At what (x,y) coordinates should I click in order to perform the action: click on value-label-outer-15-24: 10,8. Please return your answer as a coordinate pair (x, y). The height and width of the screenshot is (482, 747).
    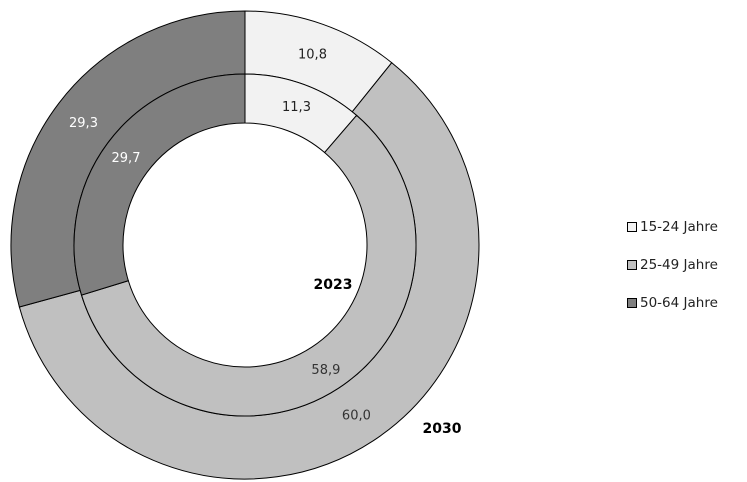
    Looking at the image, I should click on (312, 55).